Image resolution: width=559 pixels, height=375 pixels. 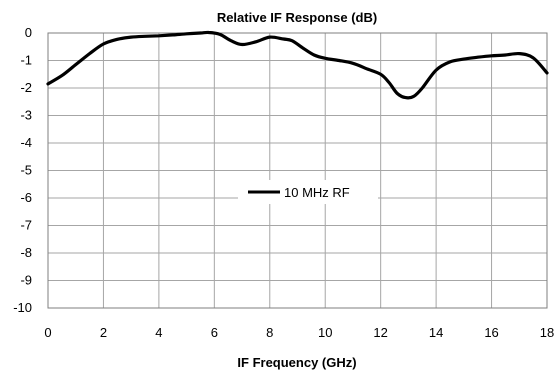 I want to click on y-tick-label: -8, so click(x=26, y=252).